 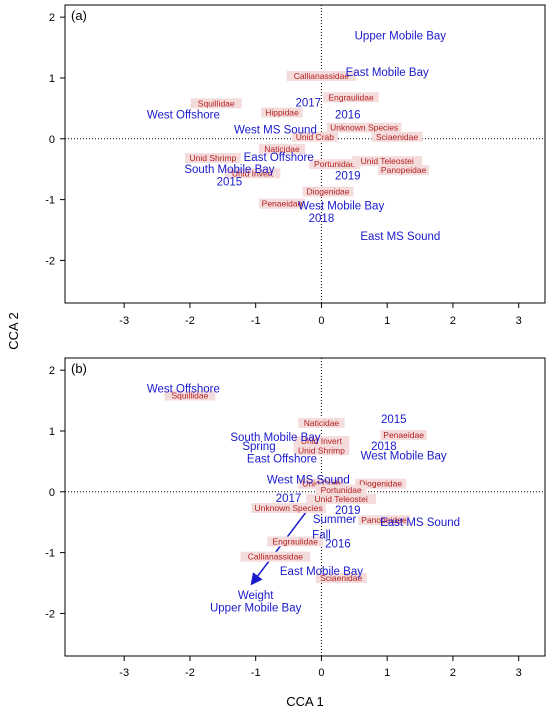 What do you see at coordinates (79, 368) in the screenshot?
I see `panel-label: (b)` at bounding box center [79, 368].